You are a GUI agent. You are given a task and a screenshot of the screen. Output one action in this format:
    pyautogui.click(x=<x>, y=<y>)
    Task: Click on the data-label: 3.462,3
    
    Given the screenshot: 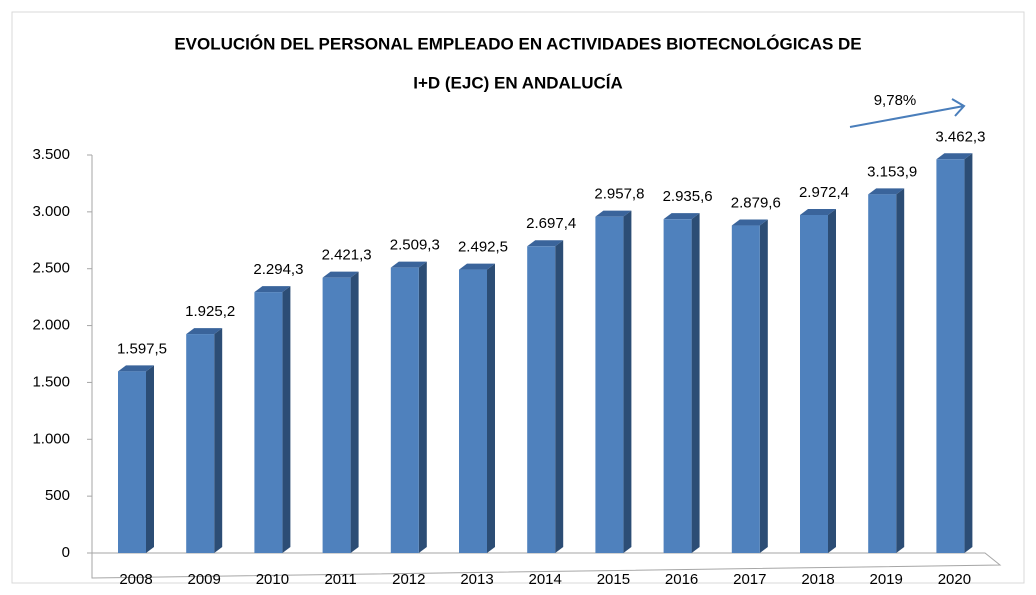 What is the action you would take?
    pyautogui.click(x=960, y=136)
    